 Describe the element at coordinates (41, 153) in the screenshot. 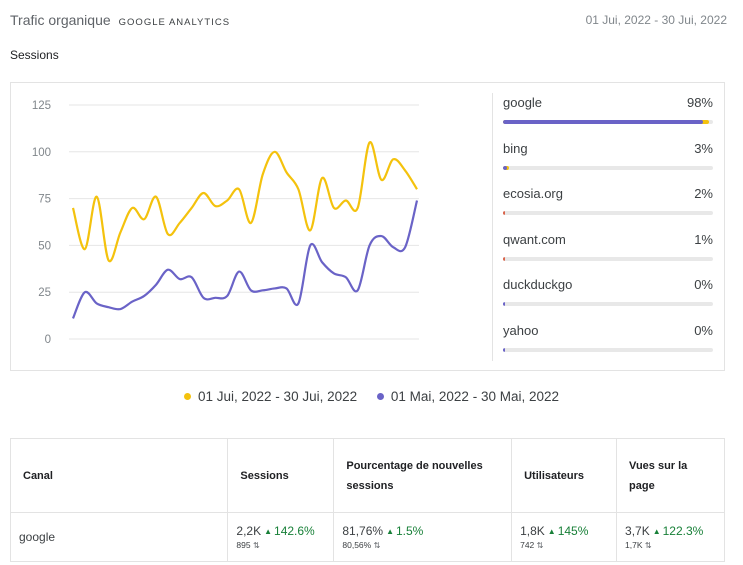

I see `y-tick-label: 100` at that location.